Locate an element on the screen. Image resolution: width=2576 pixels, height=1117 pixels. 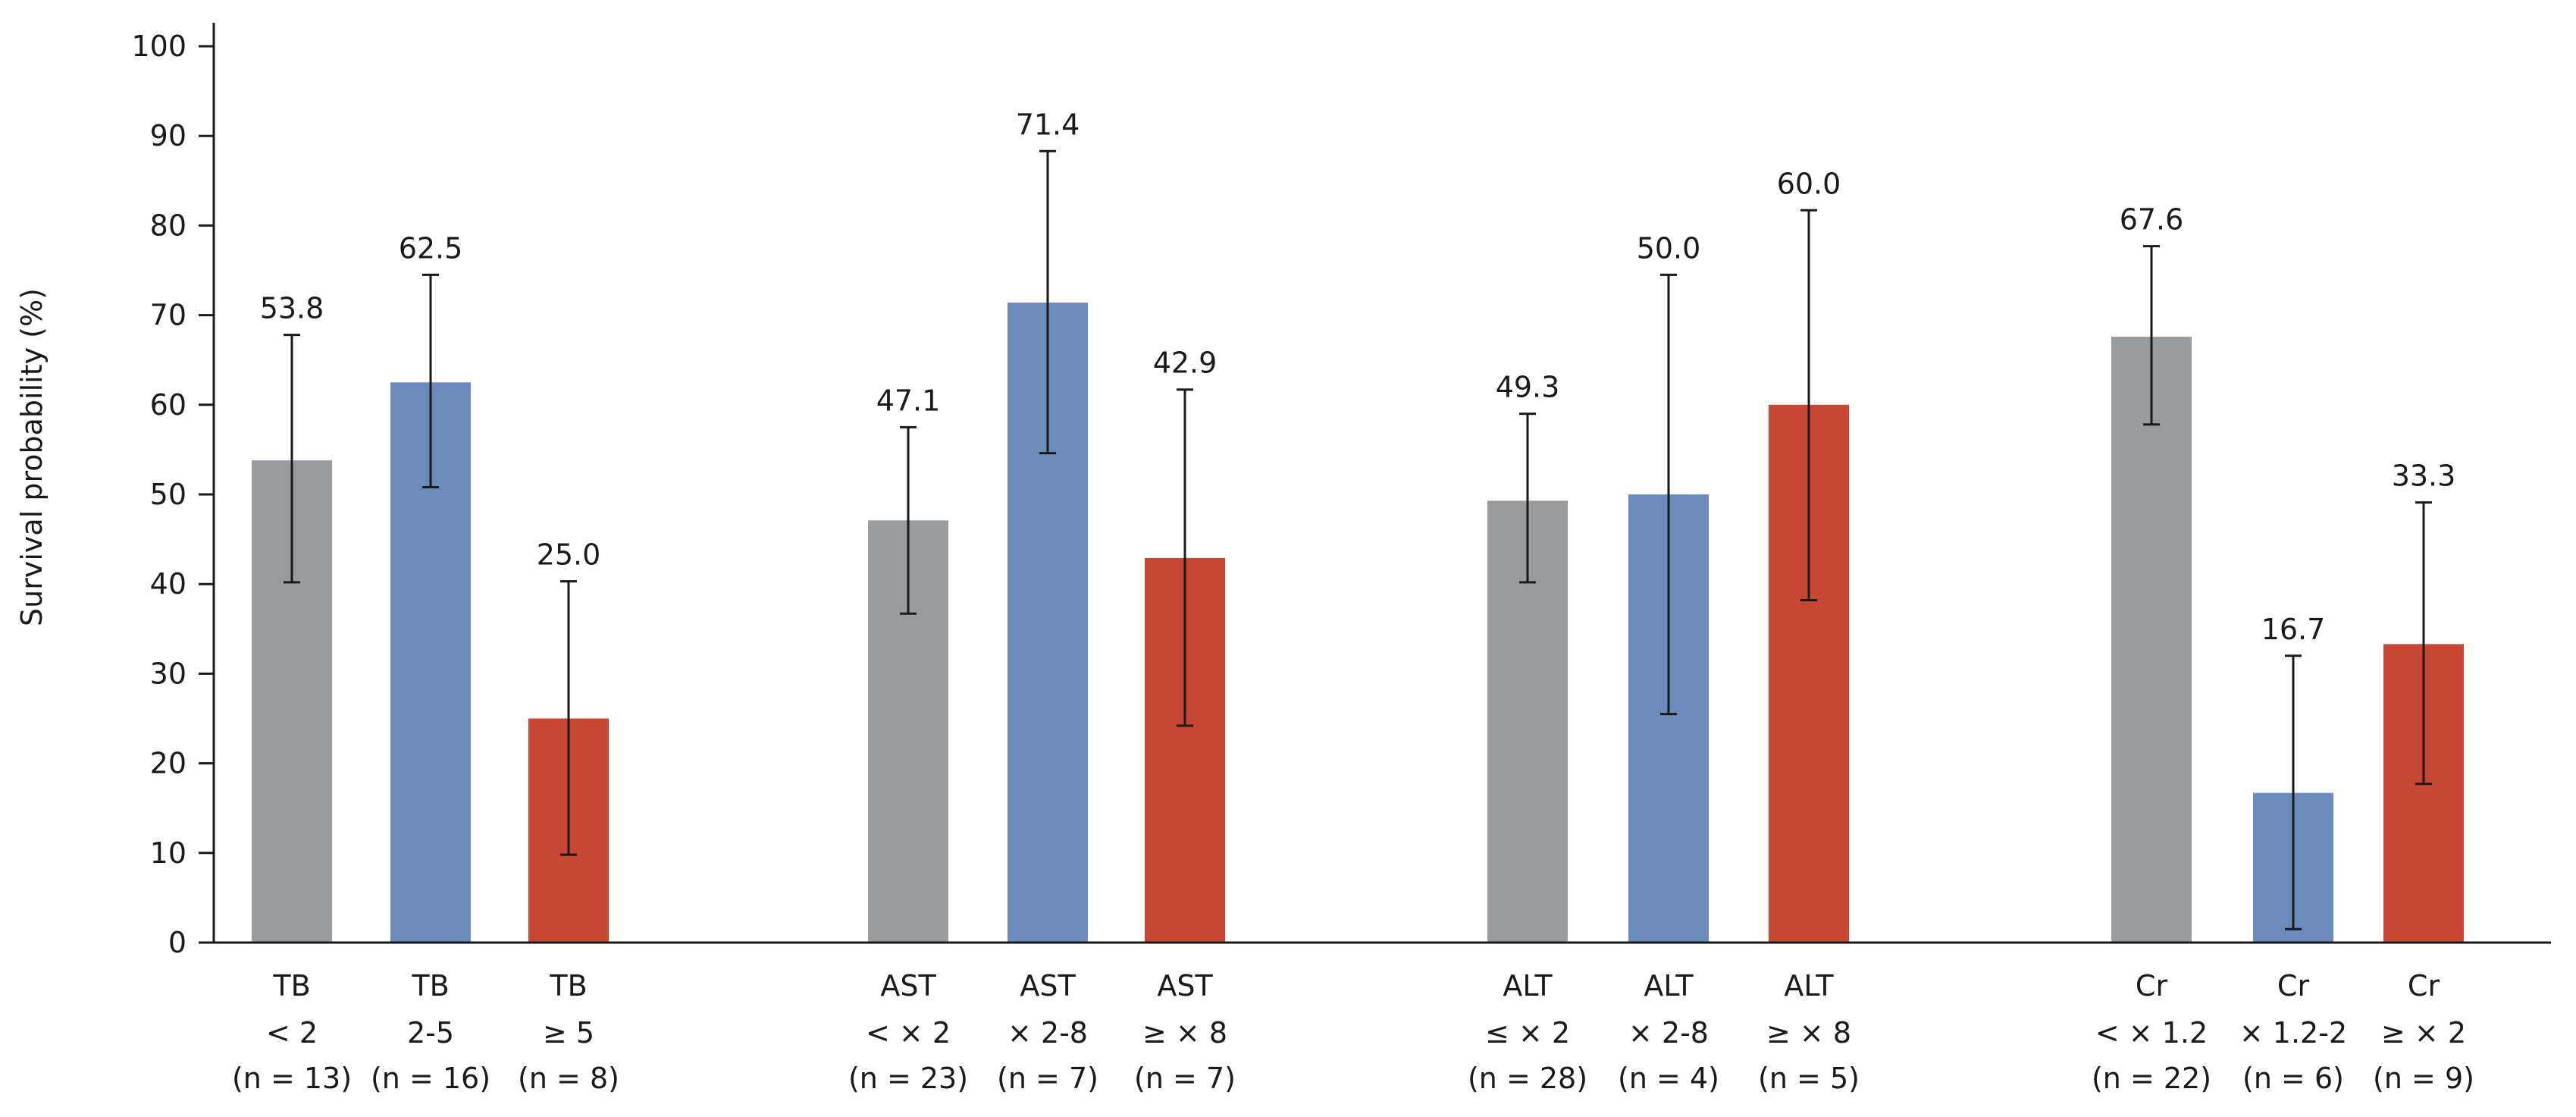
category-label-line: (n = 28) is located at coordinates (1527, 1078).